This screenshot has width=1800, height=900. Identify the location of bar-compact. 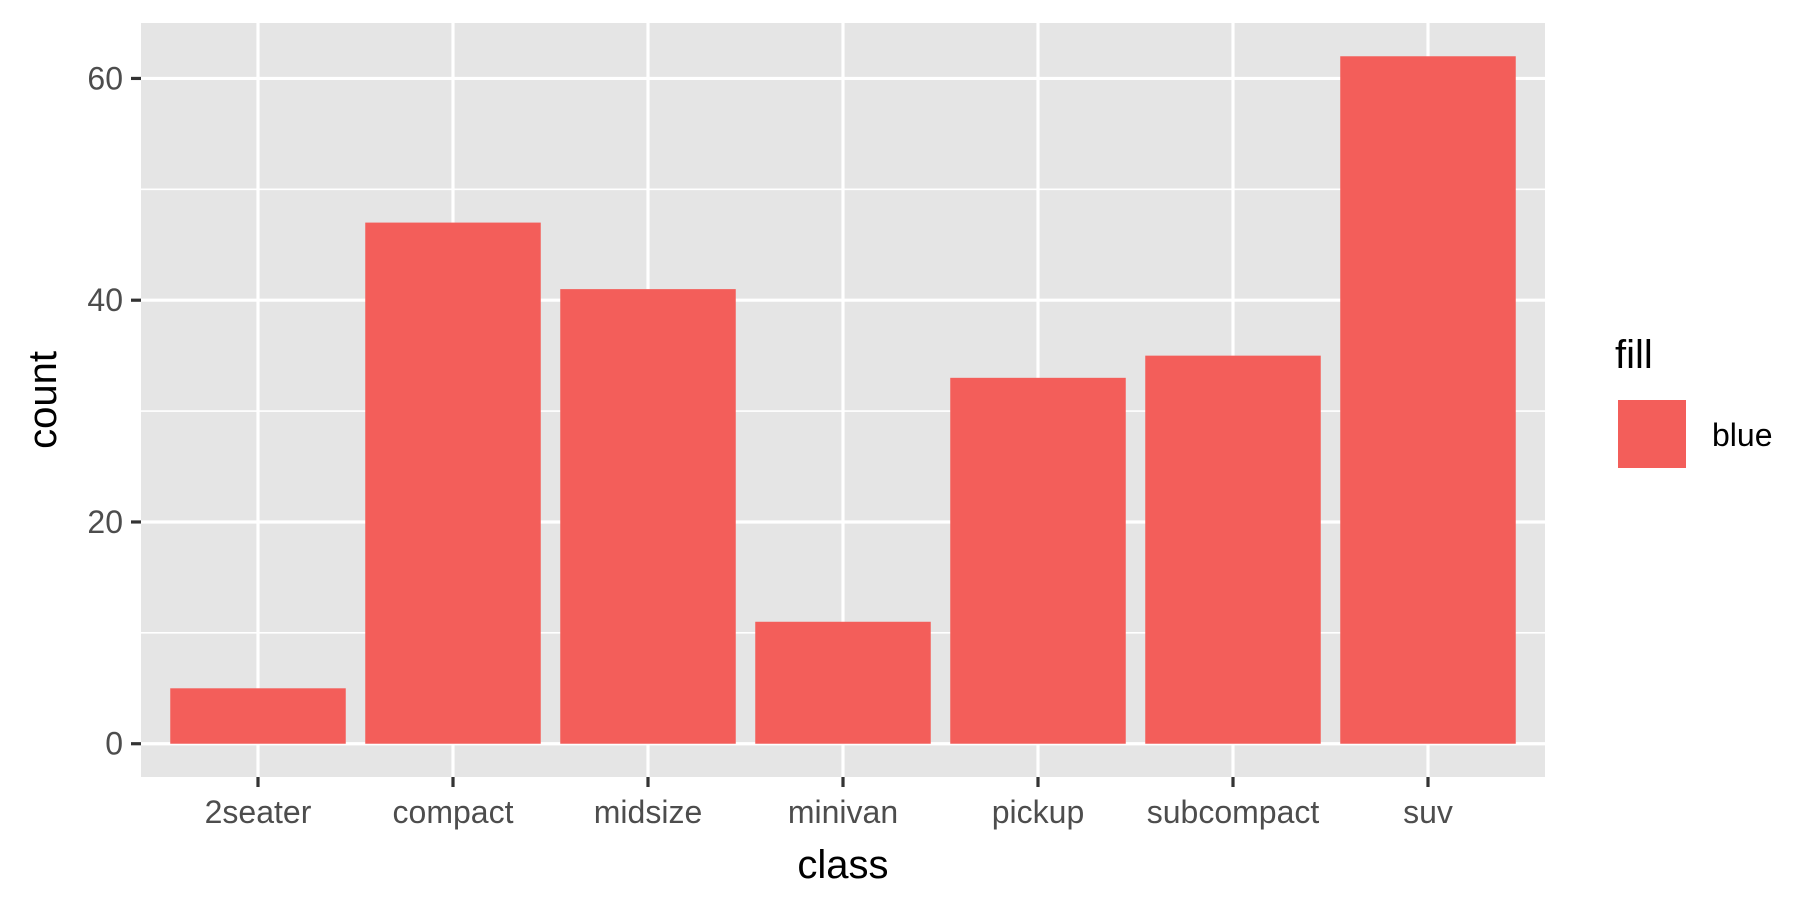
(453, 483).